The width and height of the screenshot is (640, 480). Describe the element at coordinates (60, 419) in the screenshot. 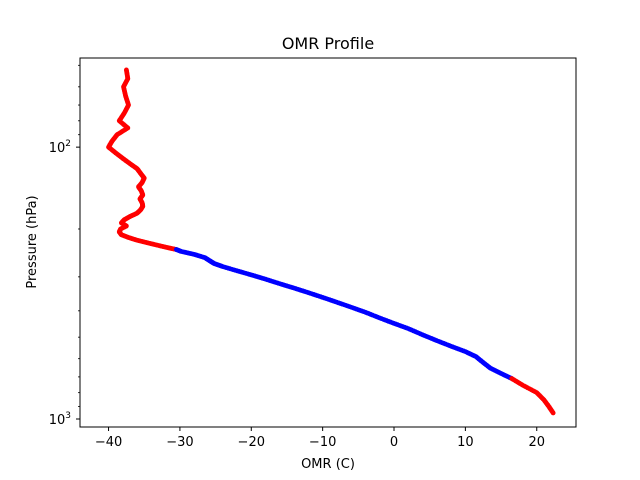

I see `y-tick-label: 10³` at that location.